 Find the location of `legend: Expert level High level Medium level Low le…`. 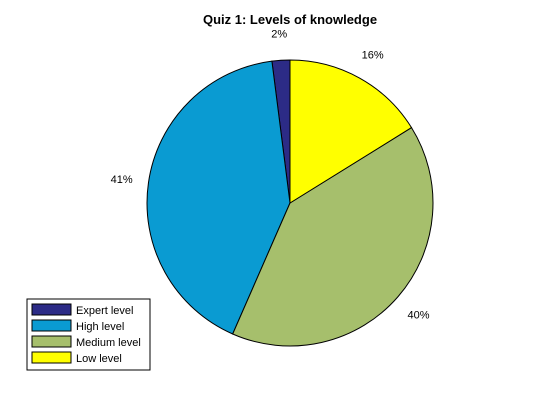

legend: Expert level High level Medium level Low le… is located at coordinates (88, 334).